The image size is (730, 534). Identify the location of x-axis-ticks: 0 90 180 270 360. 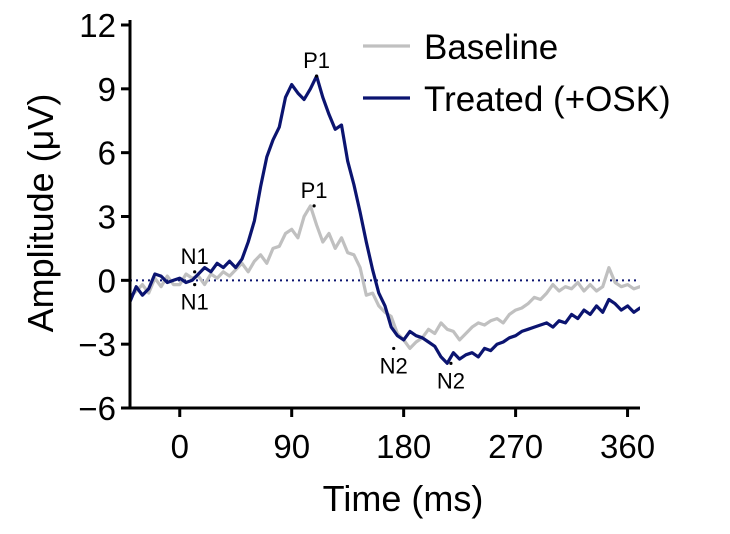
(413, 436).